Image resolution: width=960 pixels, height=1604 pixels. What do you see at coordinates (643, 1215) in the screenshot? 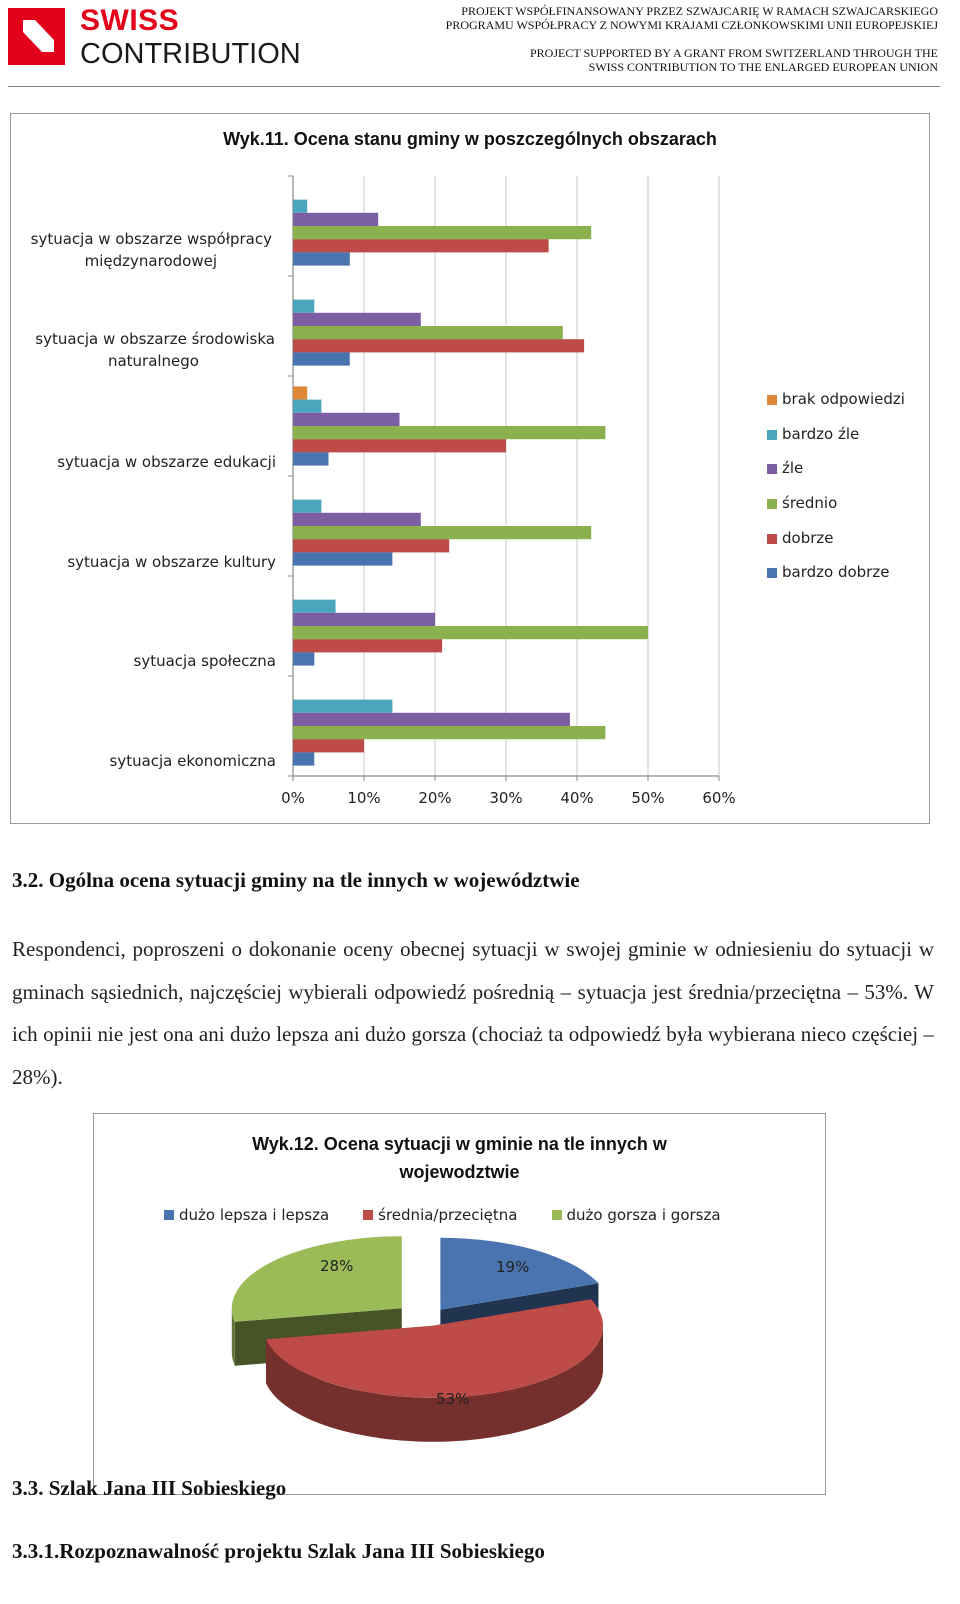
I see `legend-label: dużo gorsza i gorsza` at bounding box center [643, 1215].